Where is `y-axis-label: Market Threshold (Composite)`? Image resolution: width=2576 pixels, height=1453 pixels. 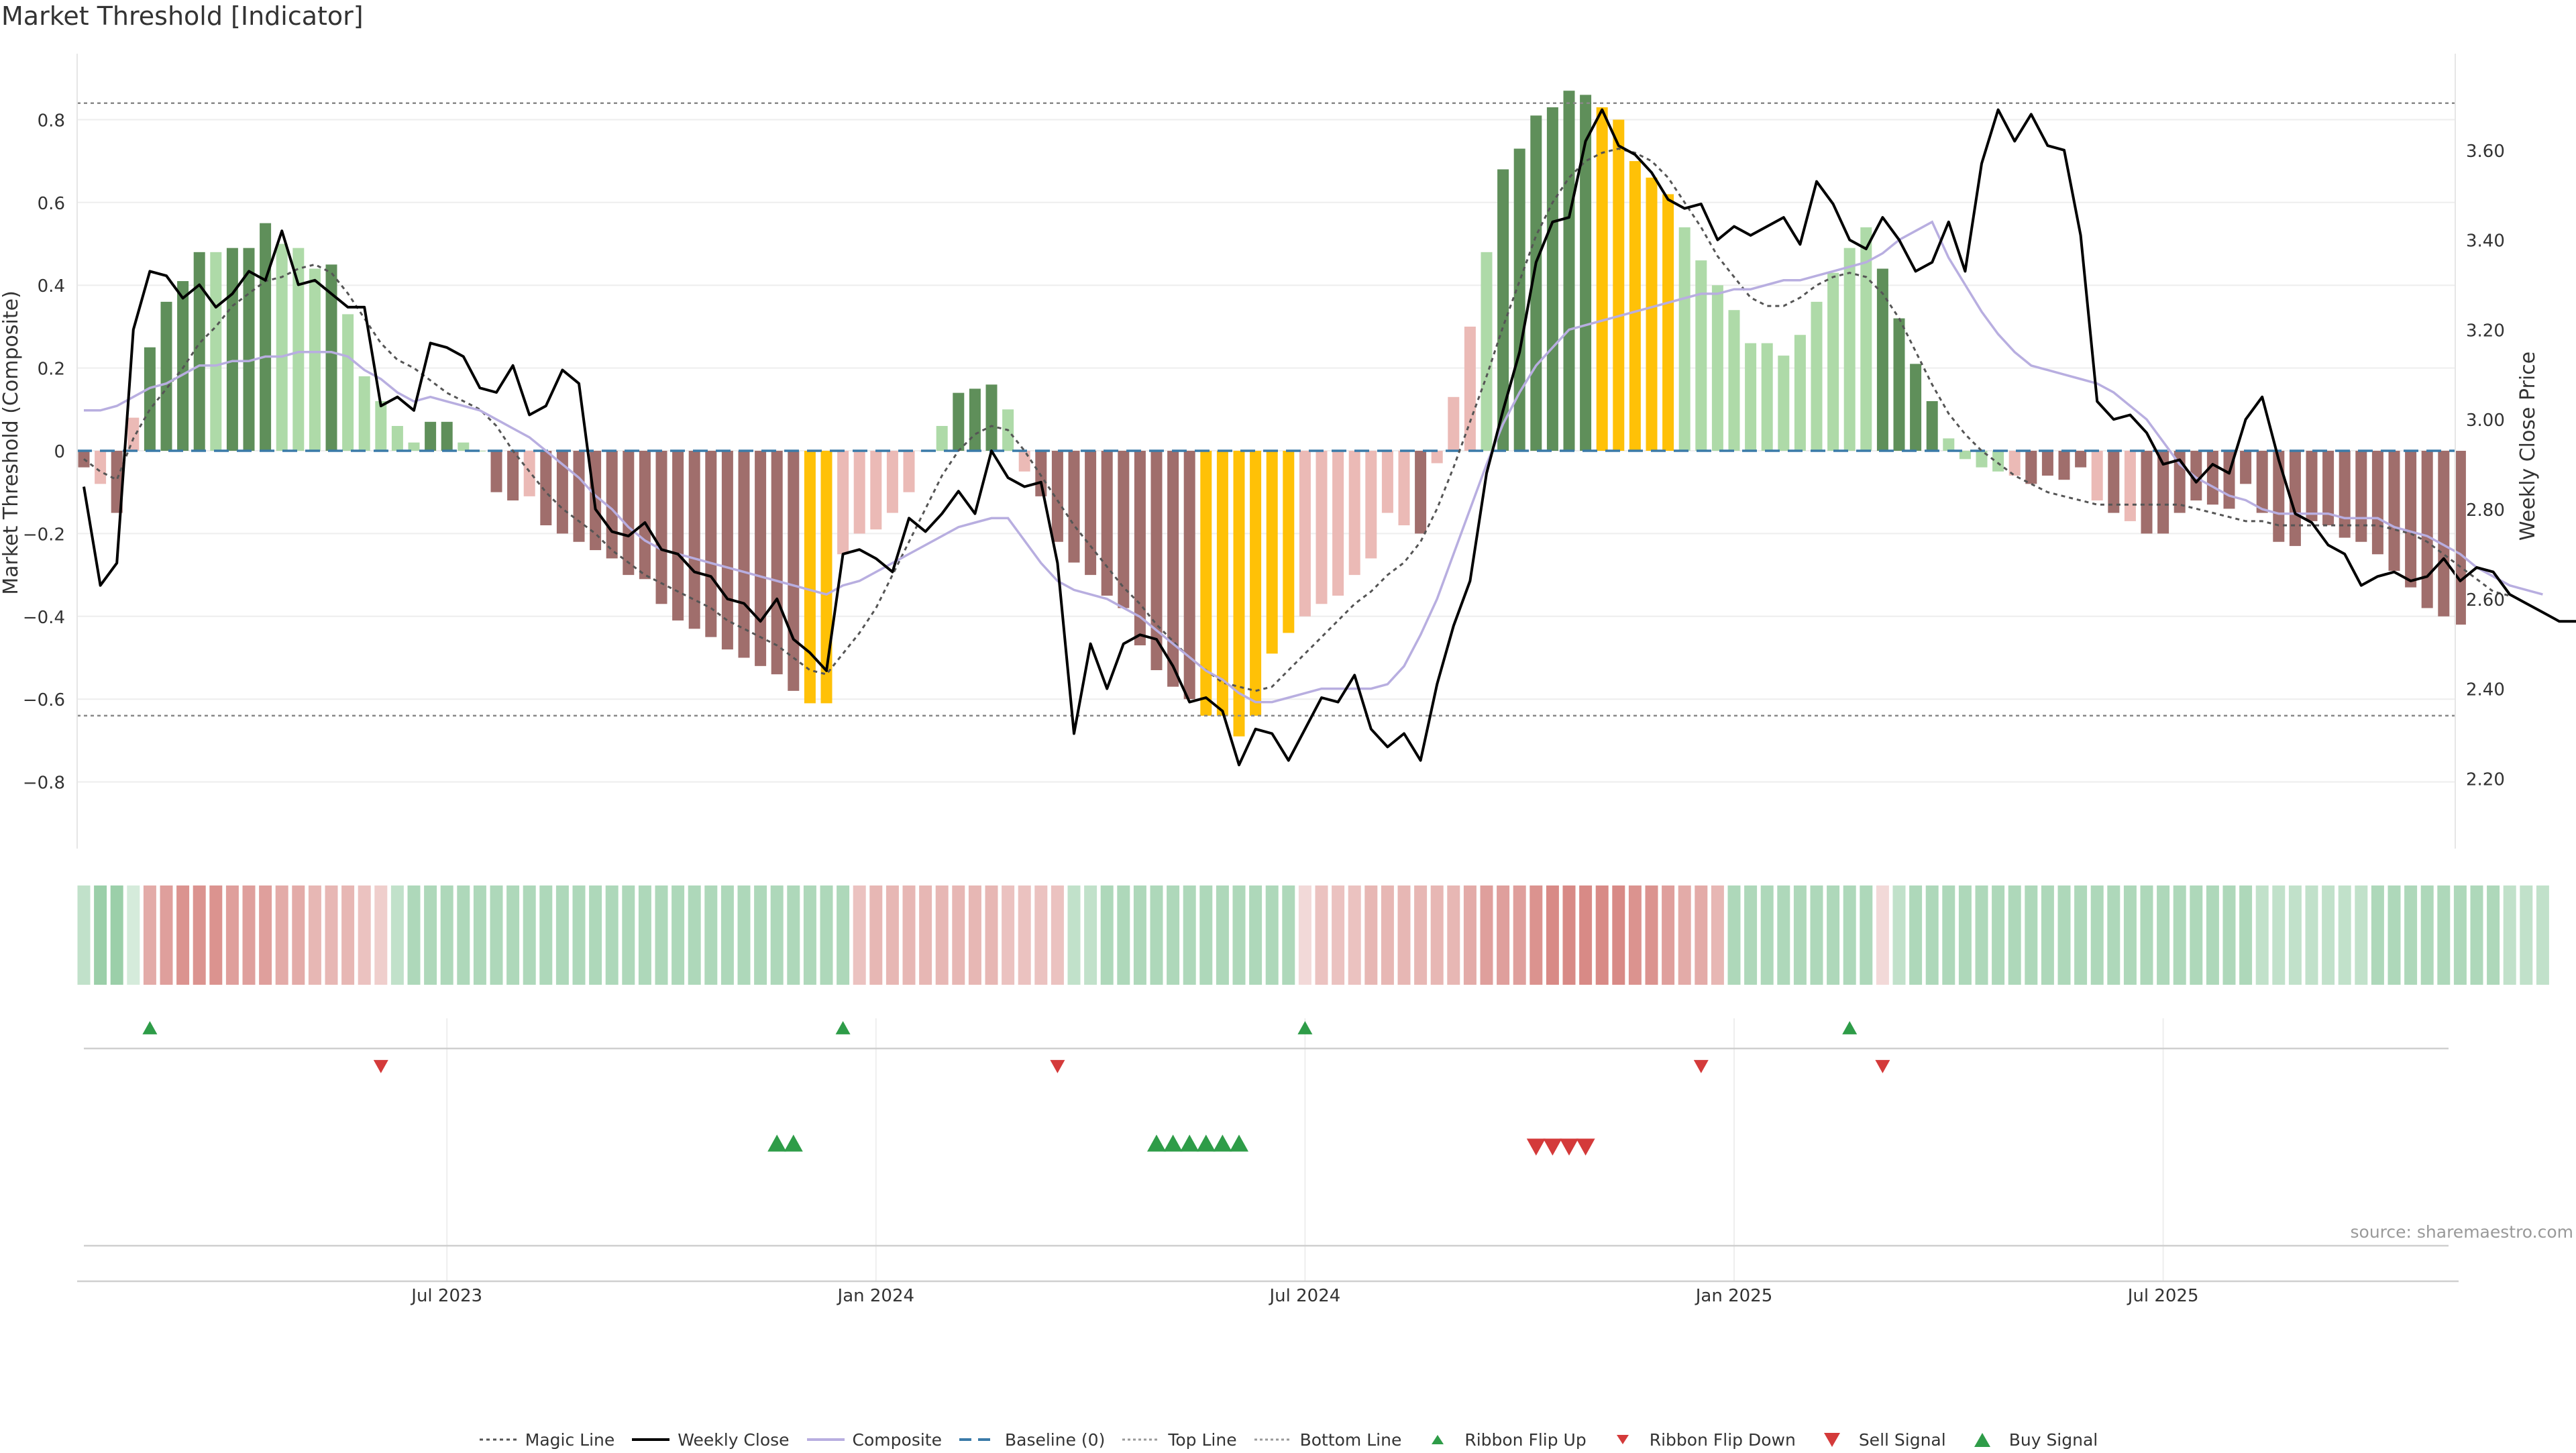
y-axis-label: Market Threshold (Composite) is located at coordinates (11, 443).